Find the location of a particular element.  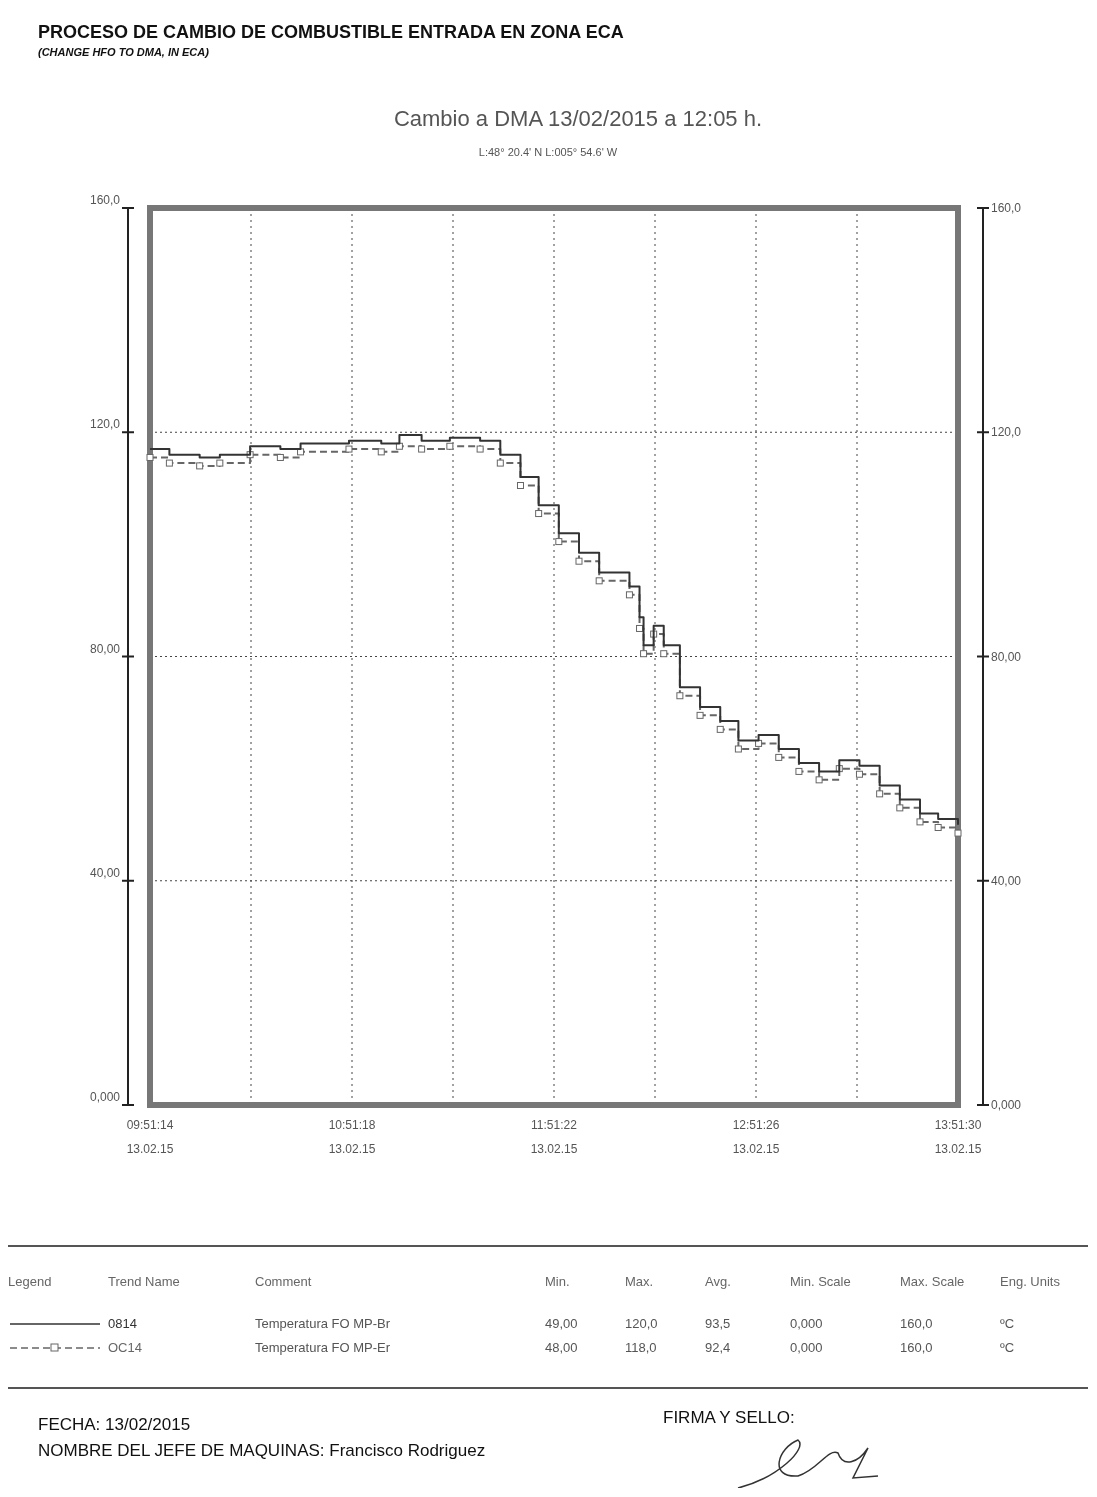

text: L:48° 20.4' N L:005° 54.6' W is located at coordinates (548, 152).